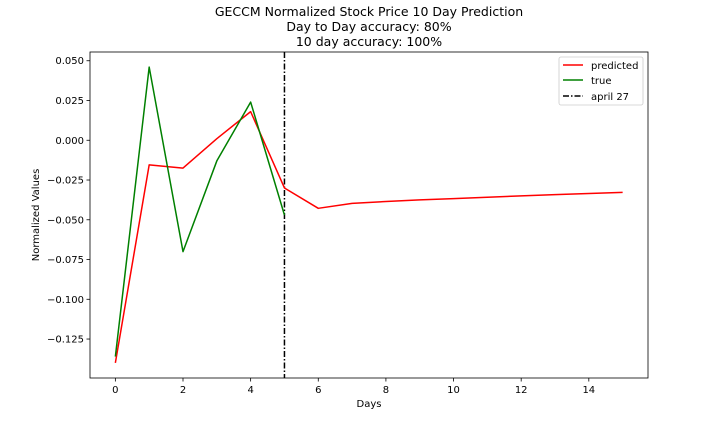 Image resolution: width=720 pixels, height=432 pixels. I want to click on legend-box, so click(601, 81).